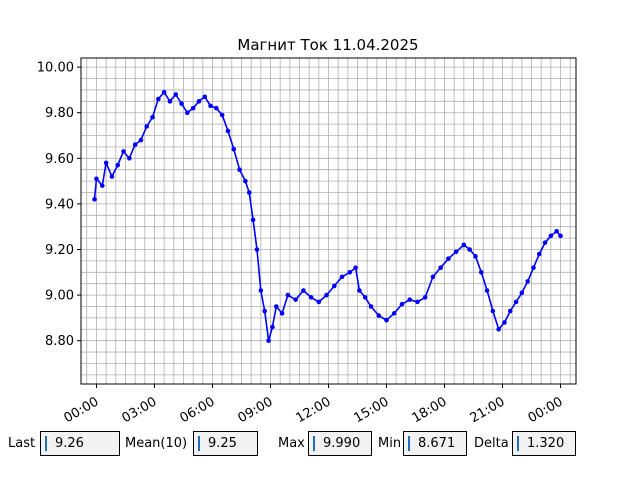 The height and width of the screenshot is (480, 640). I want to click on max-value: 9.990, so click(342, 443).